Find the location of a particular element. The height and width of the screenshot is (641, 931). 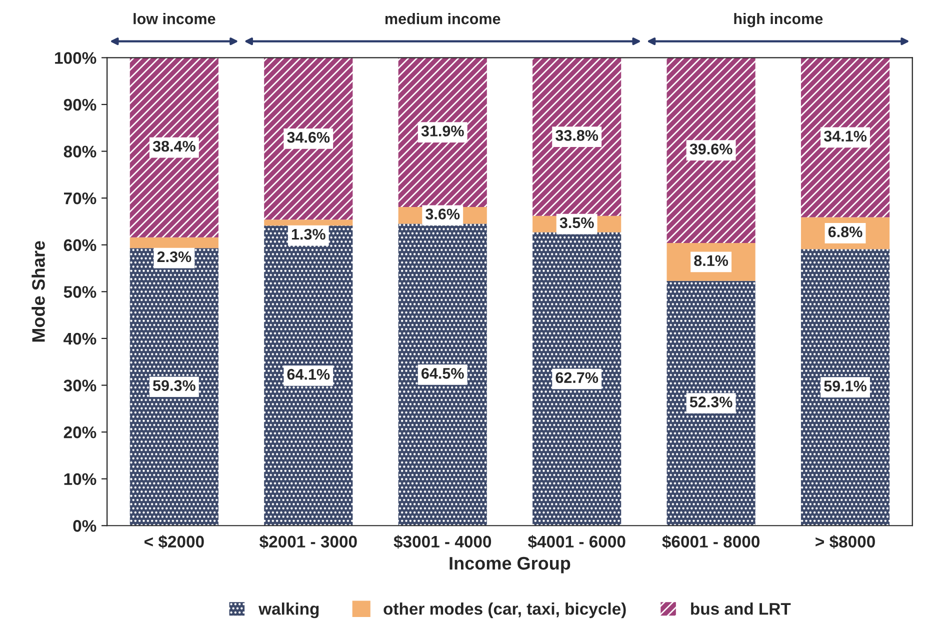

text: medium income is located at coordinates (442, 18).